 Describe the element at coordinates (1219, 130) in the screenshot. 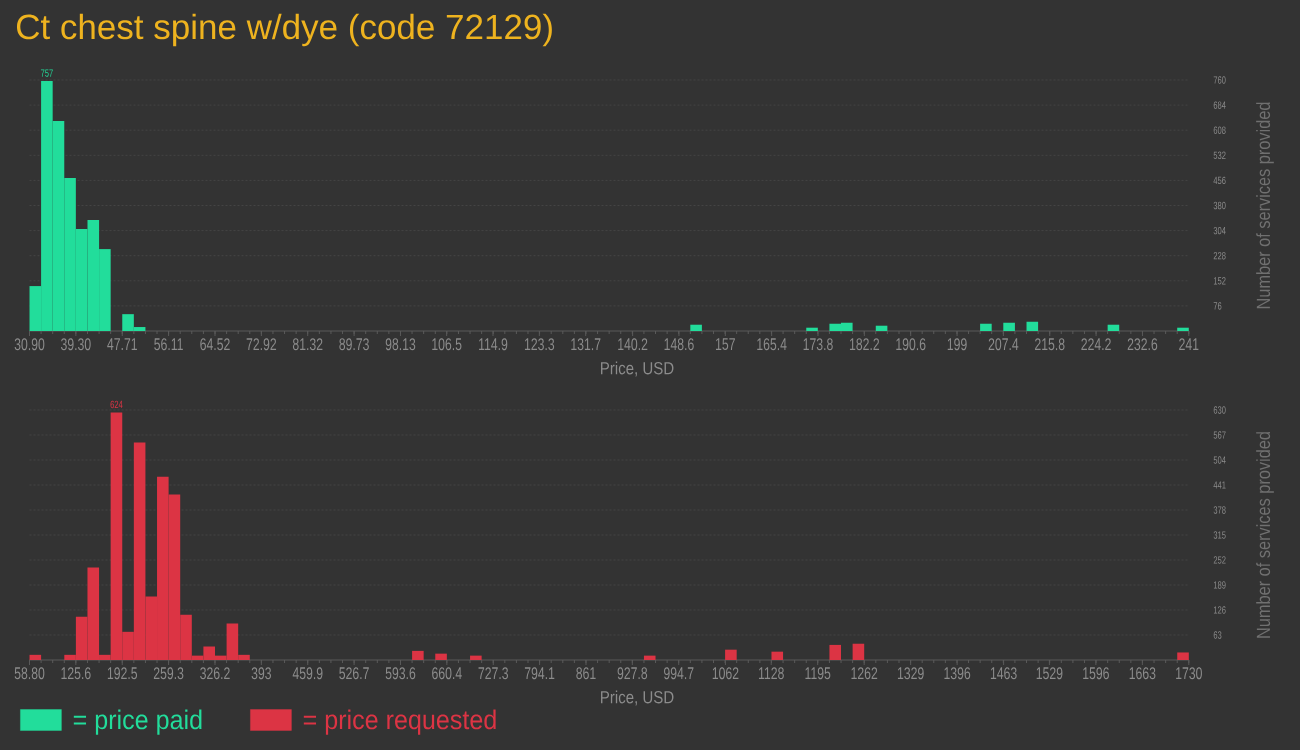

I see `y-tick-label: 608` at that location.